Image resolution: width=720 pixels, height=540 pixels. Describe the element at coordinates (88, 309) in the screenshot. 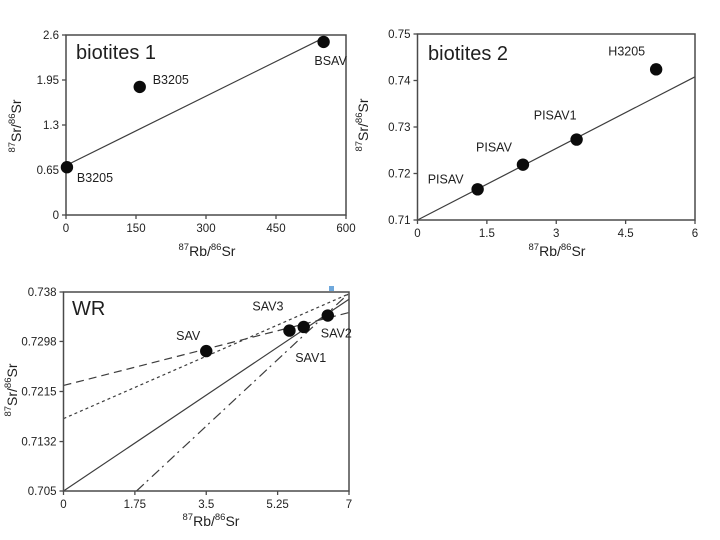

I see `chart-title: WR` at that location.